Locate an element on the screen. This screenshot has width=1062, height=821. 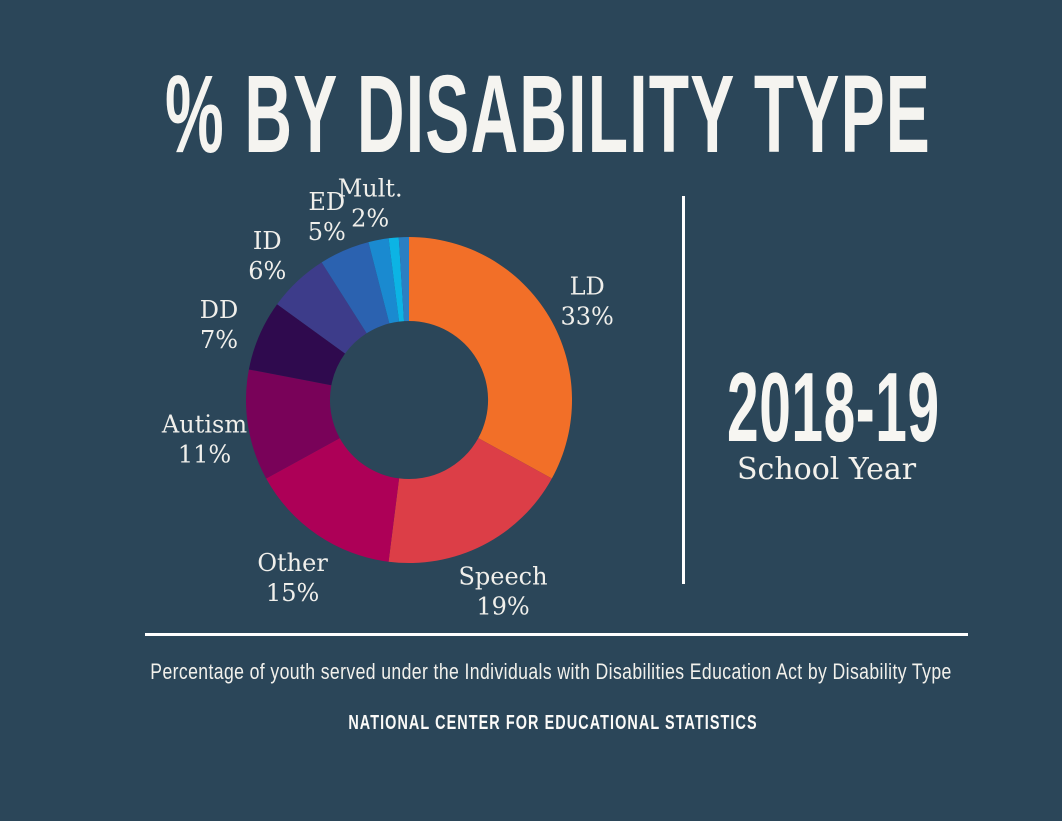
slice-label-autism: Autism 11% is located at coordinates (204, 439).